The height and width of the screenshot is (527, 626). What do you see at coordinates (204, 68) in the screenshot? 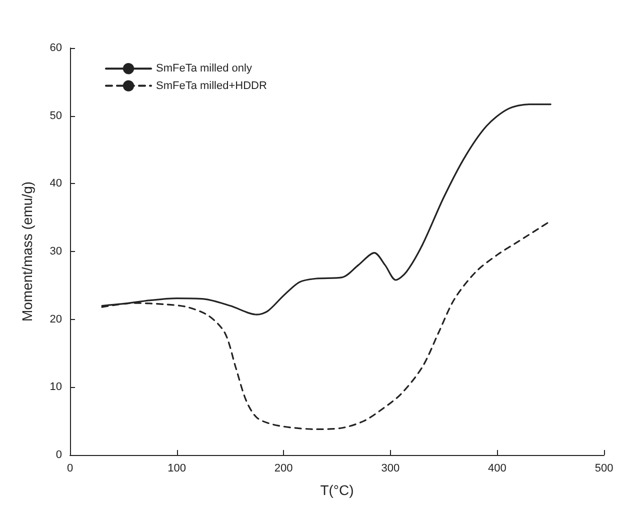
I see `legend-label: SmFeTa milled only` at bounding box center [204, 68].